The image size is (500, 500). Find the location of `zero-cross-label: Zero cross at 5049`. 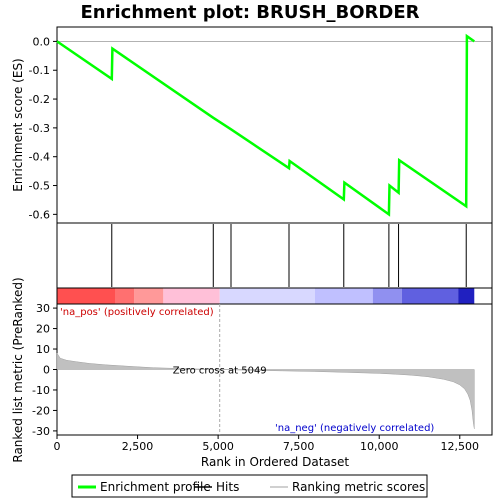

zero-cross-label: Zero cross at 5049 is located at coordinates (220, 371).